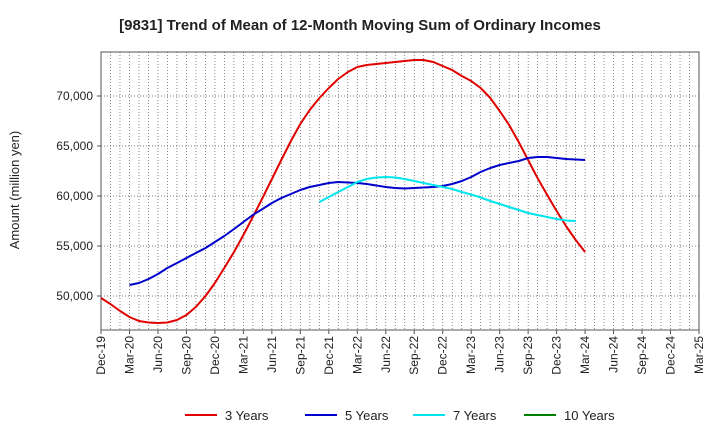  I want to click on x-tick-label: Mar-23, so click(471, 355).